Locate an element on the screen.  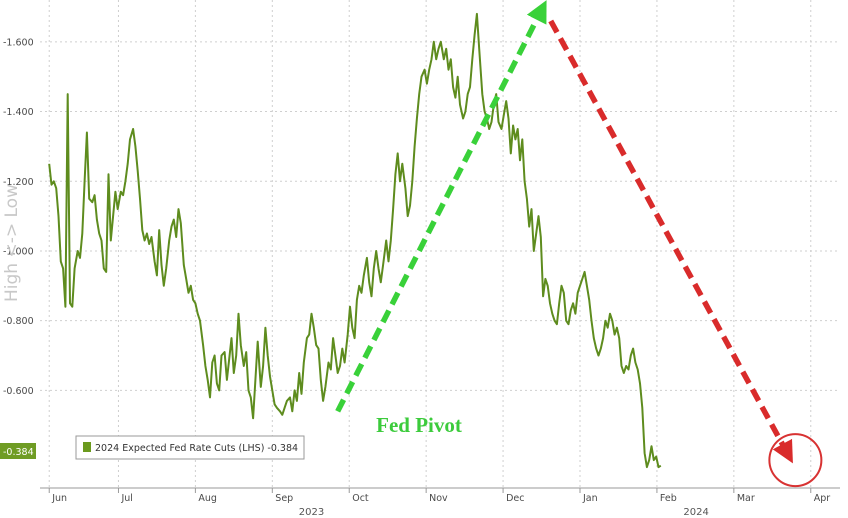
last-value-bg is located at coordinates (18, 451).